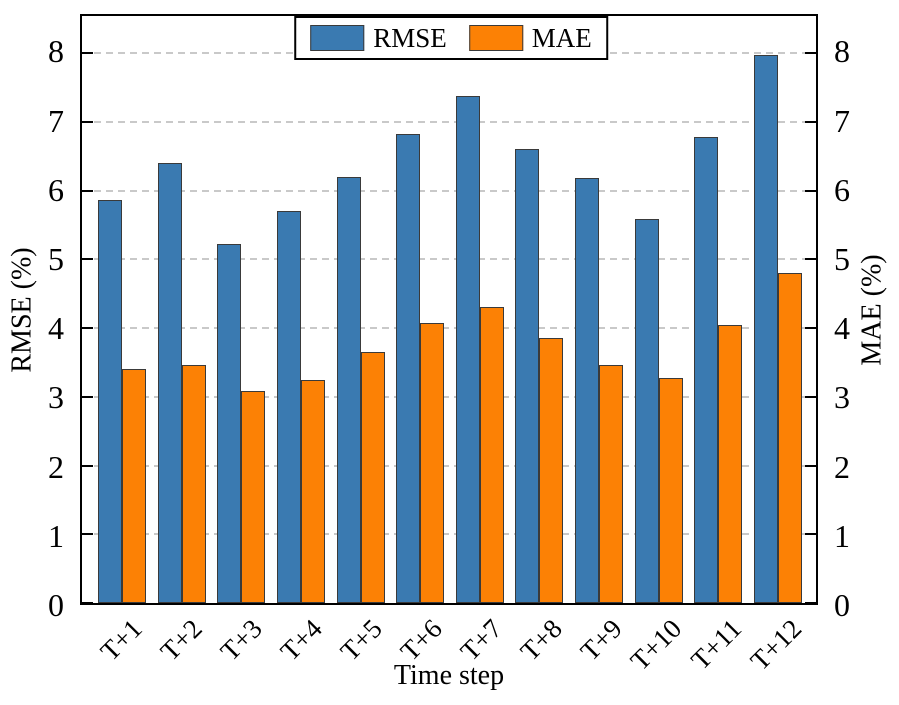  What do you see at coordinates (121, 640) in the screenshot?
I see `xtick-label-T+1: T+1` at bounding box center [121, 640].